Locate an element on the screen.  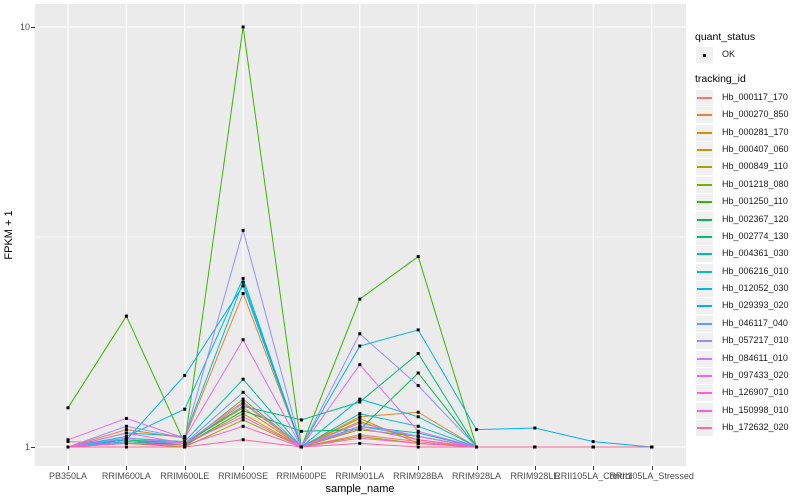
legend-item-label: Hb_001218_080 is located at coordinates (755, 183).